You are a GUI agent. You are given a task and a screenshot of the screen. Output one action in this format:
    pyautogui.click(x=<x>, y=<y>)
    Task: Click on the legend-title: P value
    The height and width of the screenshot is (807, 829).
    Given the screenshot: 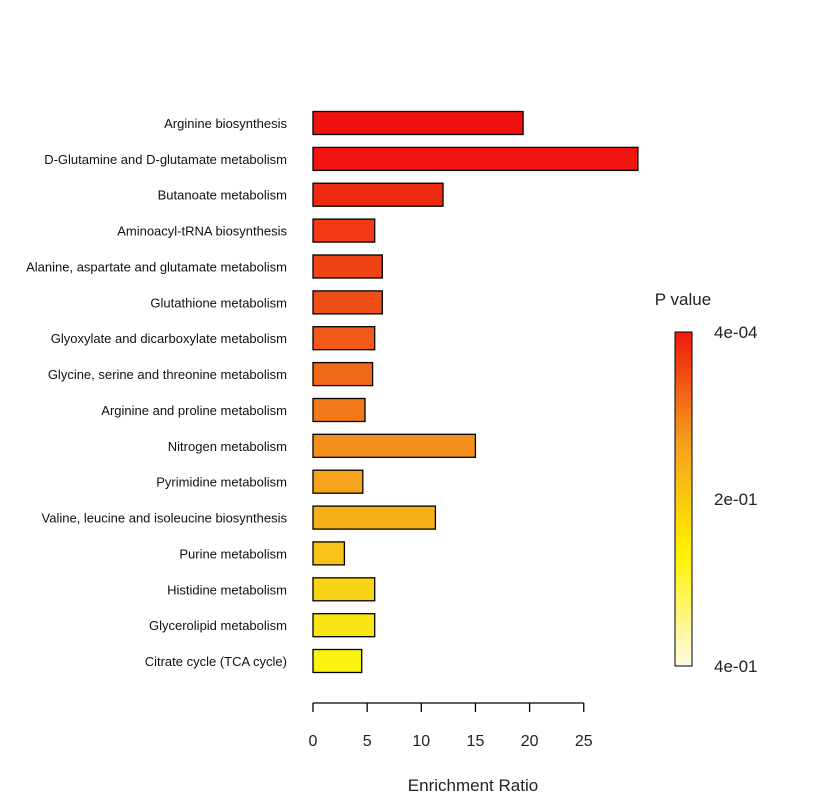 What is the action you would take?
    pyautogui.click(x=683, y=299)
    